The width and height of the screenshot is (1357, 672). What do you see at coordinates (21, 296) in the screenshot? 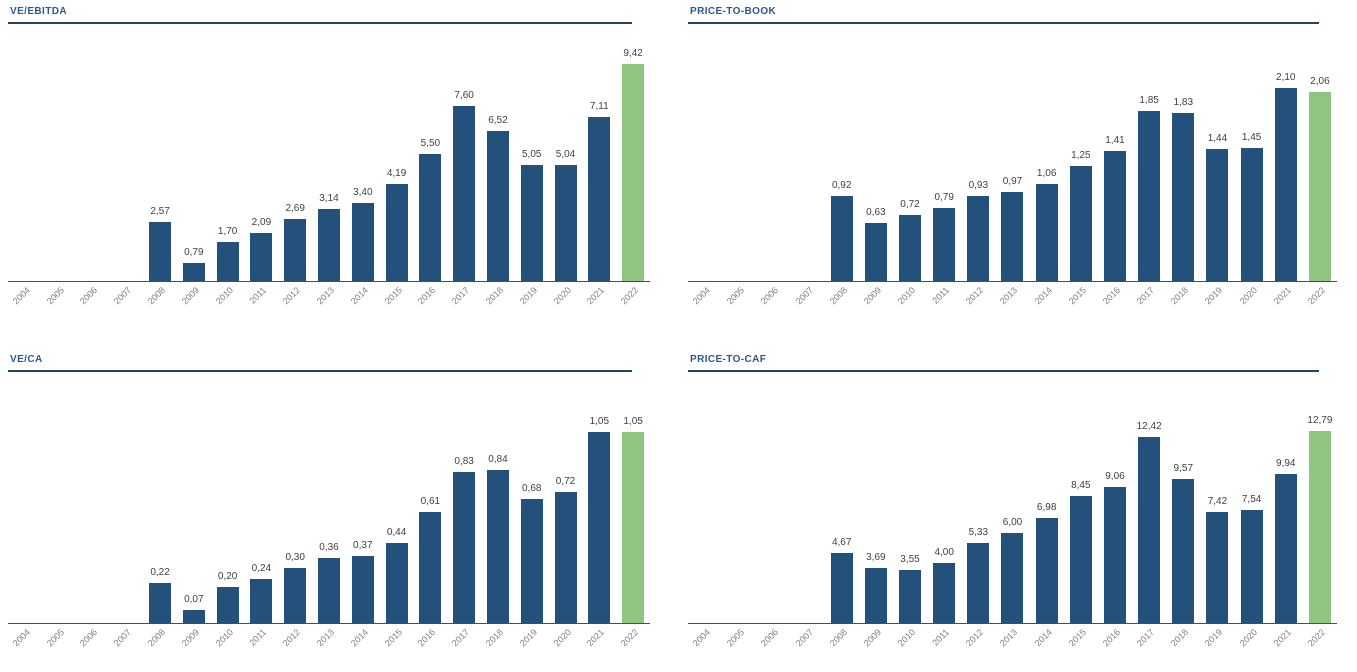
I see `year-label-2004: 2004` at bounding box center [21, 296].